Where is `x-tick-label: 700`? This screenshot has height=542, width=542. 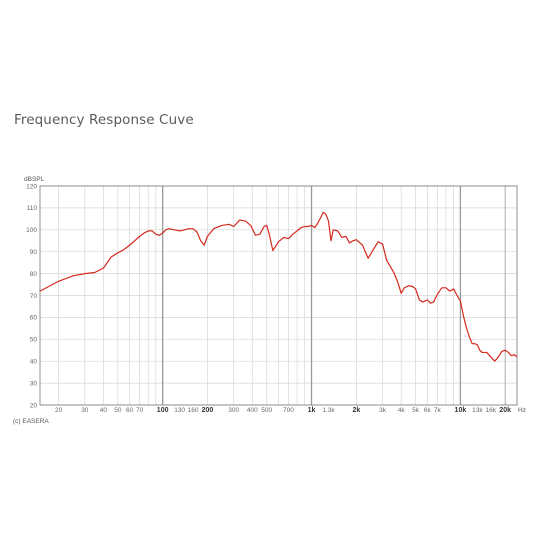
x-tick-label: 700 is located at coordinates (288, 410).